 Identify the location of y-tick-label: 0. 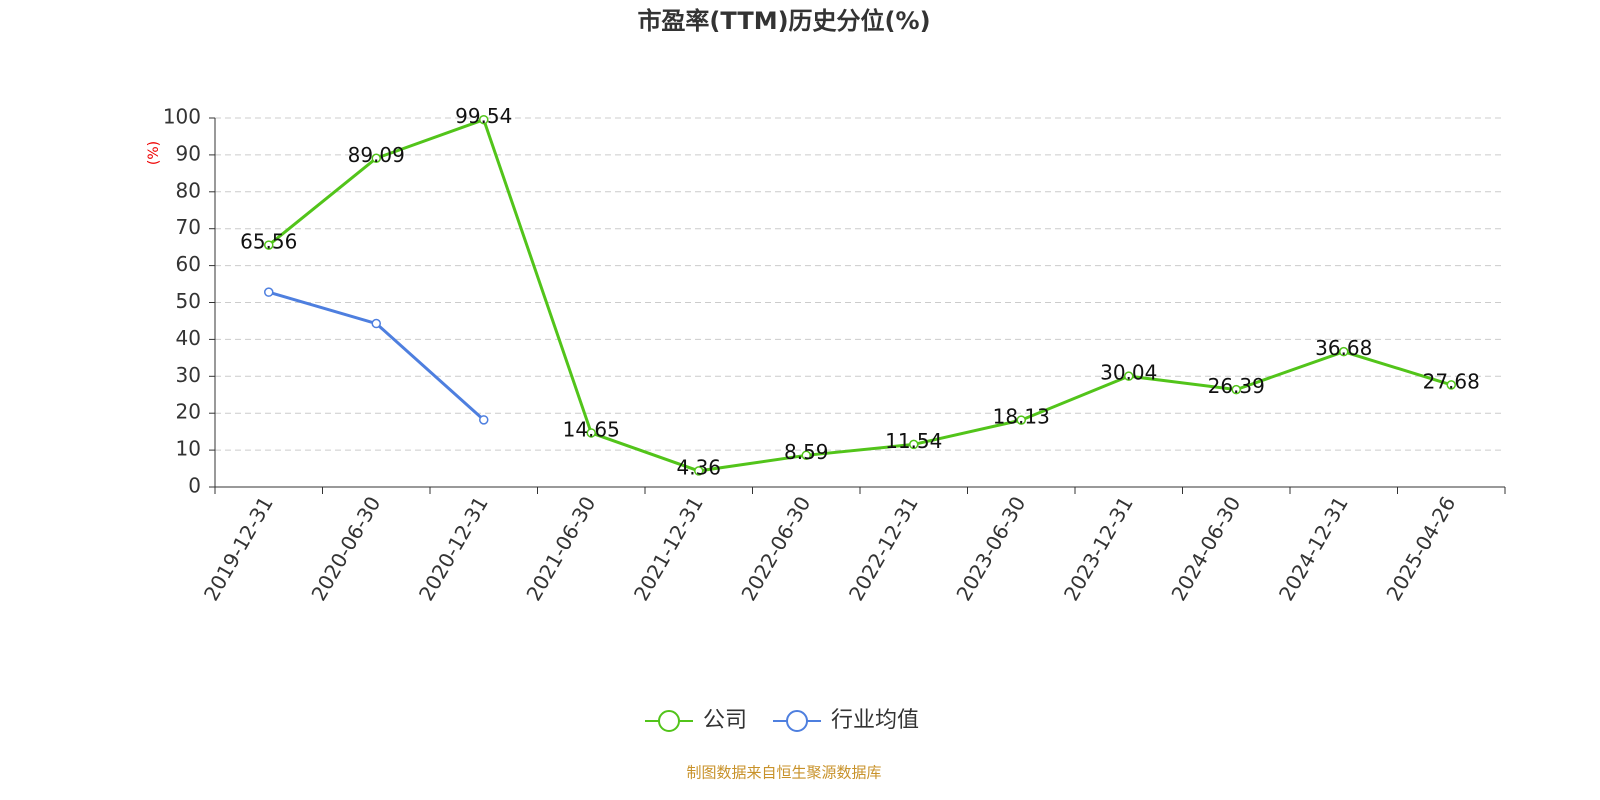
(194, 486).